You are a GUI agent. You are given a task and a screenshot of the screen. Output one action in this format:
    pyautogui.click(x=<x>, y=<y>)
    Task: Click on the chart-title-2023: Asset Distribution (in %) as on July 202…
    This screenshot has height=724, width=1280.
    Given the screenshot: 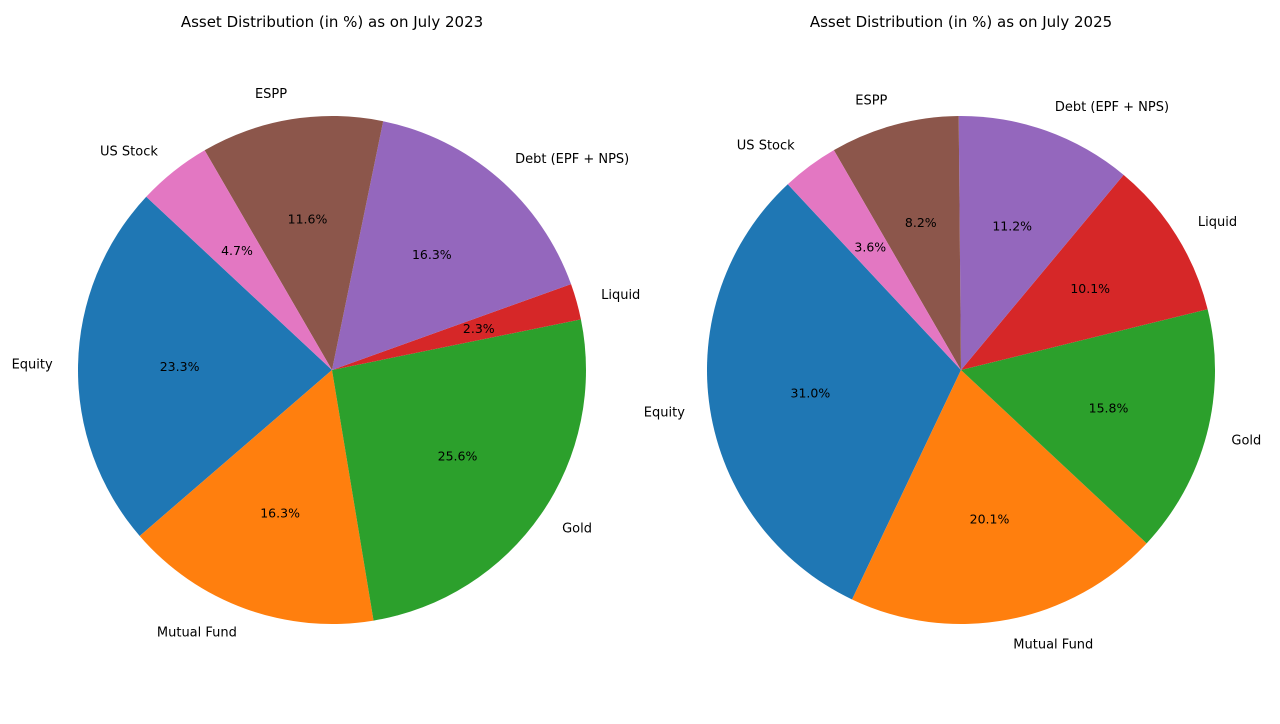 What is the action you would take?
    pyautogui.click(x=332, y=22)
    